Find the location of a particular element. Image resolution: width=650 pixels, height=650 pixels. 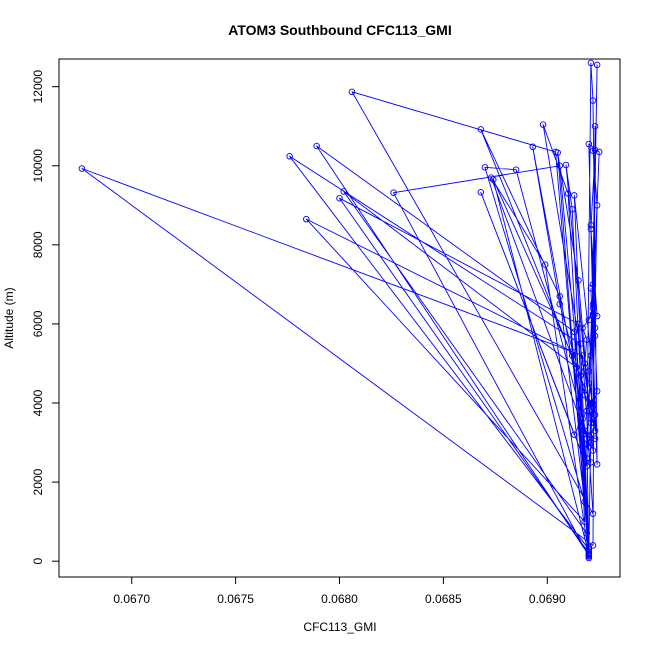

y-tick-label: 12000 is located at coordinates (38, 87).